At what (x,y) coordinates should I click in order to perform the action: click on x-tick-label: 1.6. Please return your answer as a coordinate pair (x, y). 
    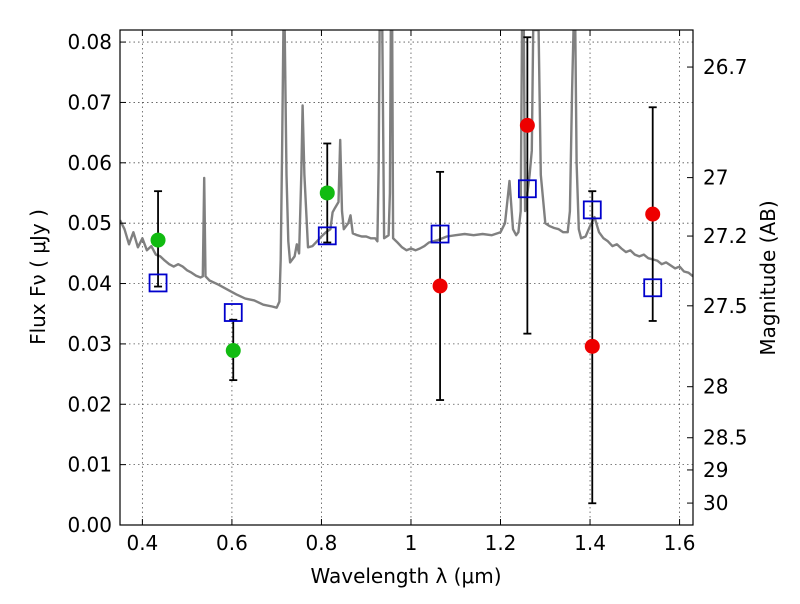
    Looking at the image, I should click on (680, 543).